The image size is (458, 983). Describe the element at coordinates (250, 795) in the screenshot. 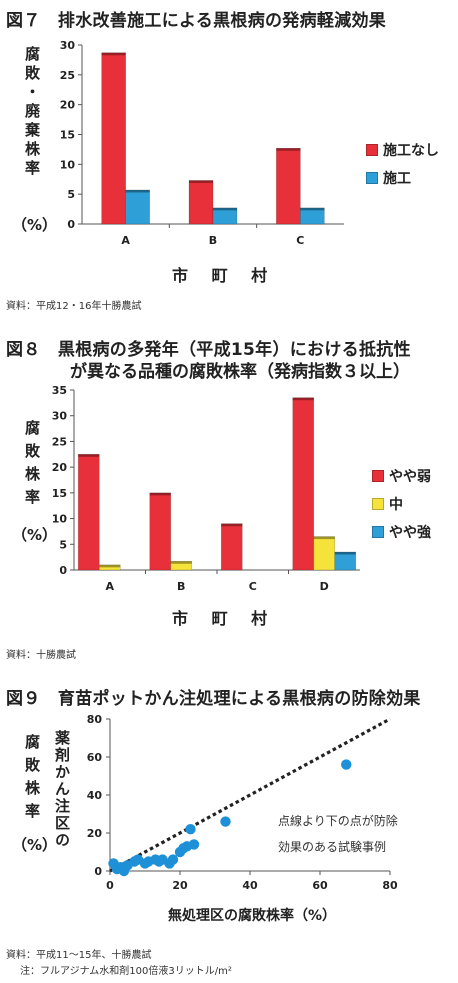

I see `fig9-reference-line` at that location.